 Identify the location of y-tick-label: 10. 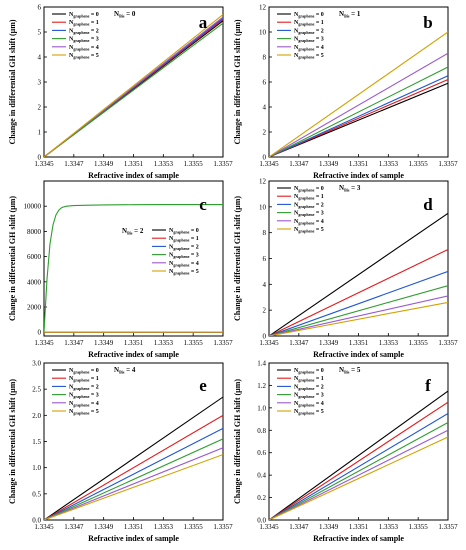
(263, 33).